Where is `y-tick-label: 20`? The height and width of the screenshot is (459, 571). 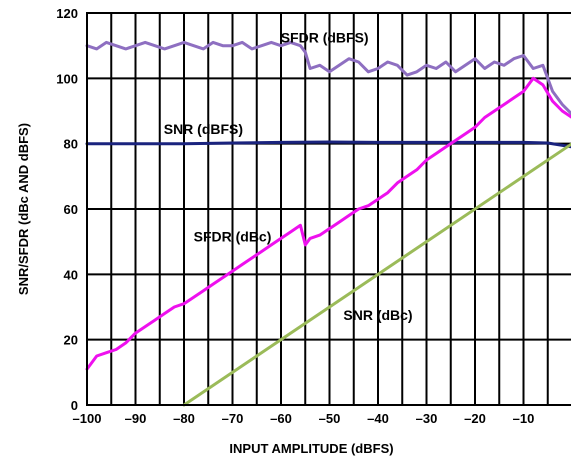
y-tick-label: 20 is located at coordinates (71, 340).